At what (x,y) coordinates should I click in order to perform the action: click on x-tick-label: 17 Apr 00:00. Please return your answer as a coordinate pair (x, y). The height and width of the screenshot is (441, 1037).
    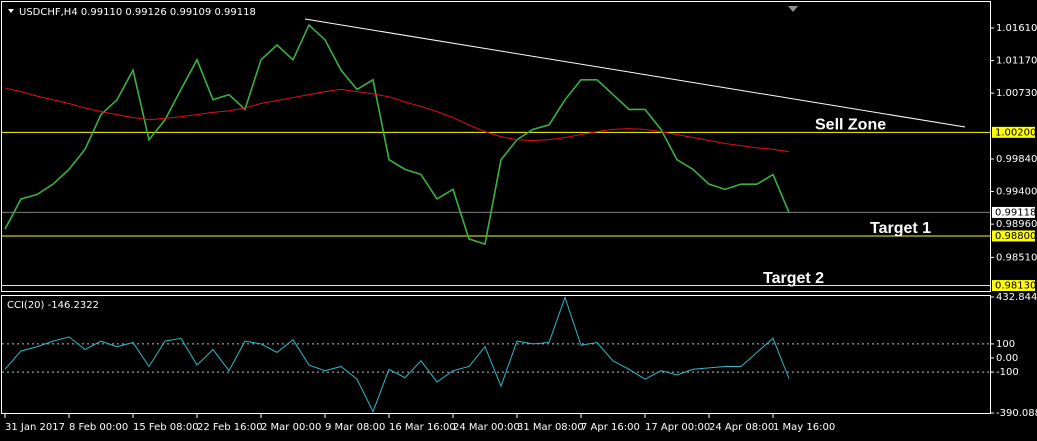
    Looking at the image, I should click on (677, 427).